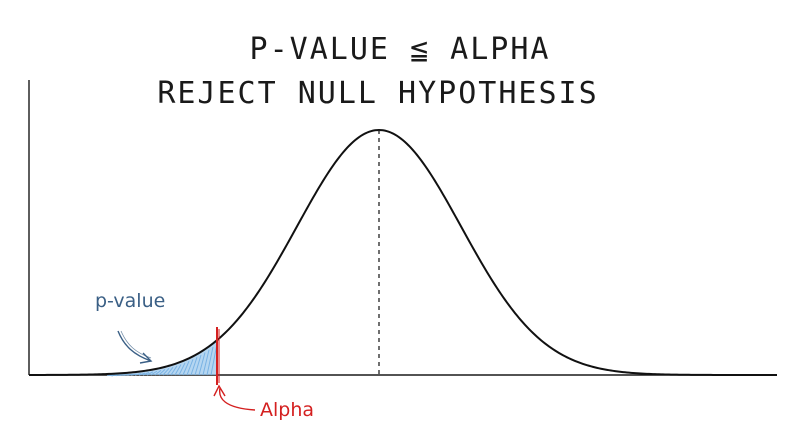  I want to click on alpha-critical-line, so click(218, 356).